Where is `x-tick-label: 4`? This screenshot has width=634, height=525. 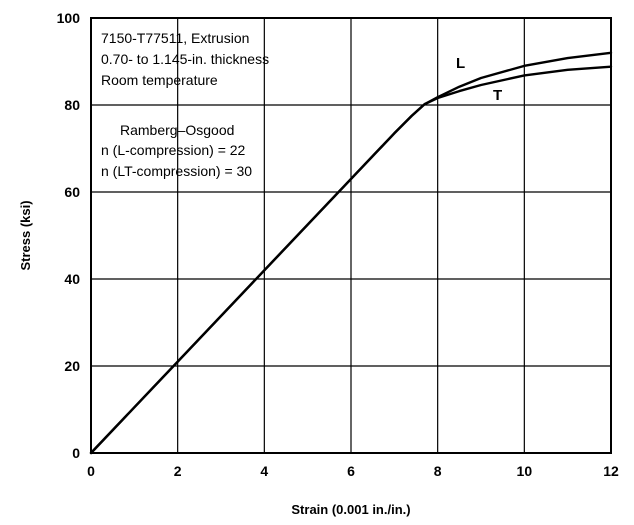
x-tick-label: 4 is located at coordinates (264, 471).